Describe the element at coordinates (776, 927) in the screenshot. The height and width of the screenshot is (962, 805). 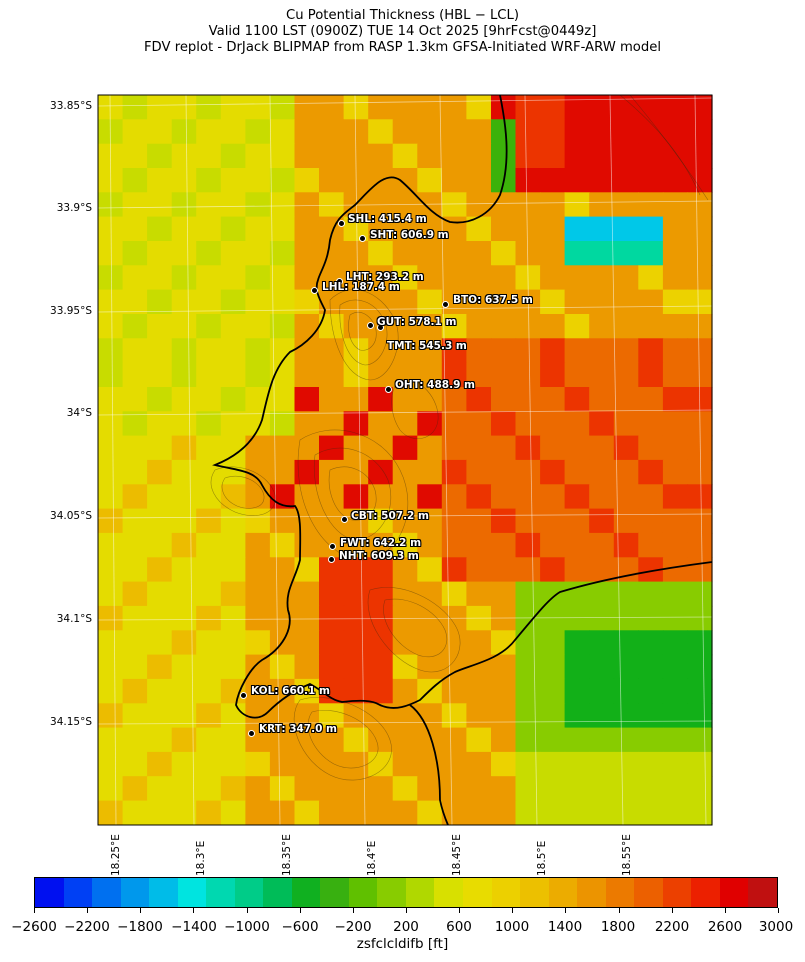
I see `colorbar-tick-label: 3000` at that location.